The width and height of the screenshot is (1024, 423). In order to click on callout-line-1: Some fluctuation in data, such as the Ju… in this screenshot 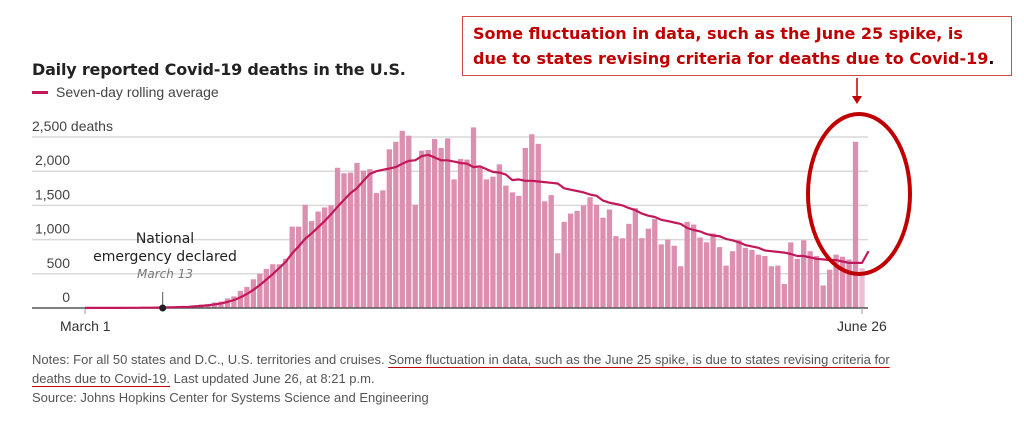, I will do `click(718, 33)`.